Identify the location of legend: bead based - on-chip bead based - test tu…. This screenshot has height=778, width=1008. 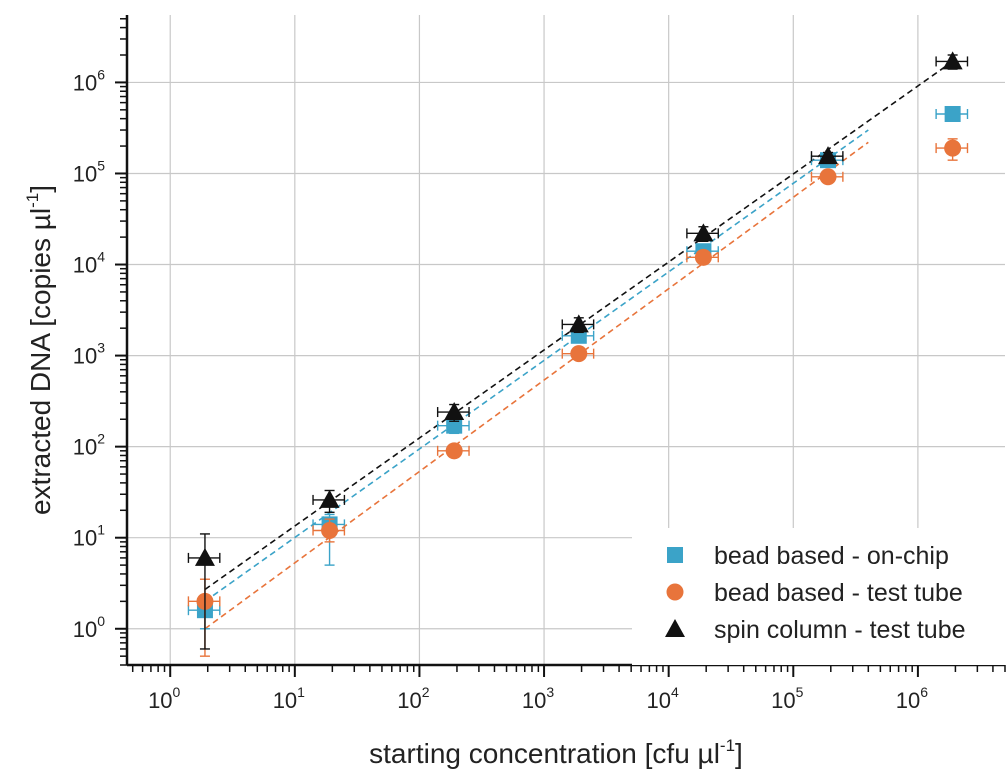
(820, 596).